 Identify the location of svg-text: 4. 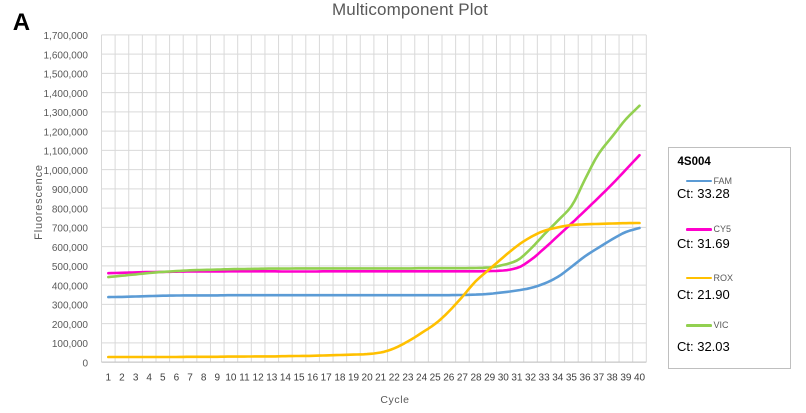
(149, 378).